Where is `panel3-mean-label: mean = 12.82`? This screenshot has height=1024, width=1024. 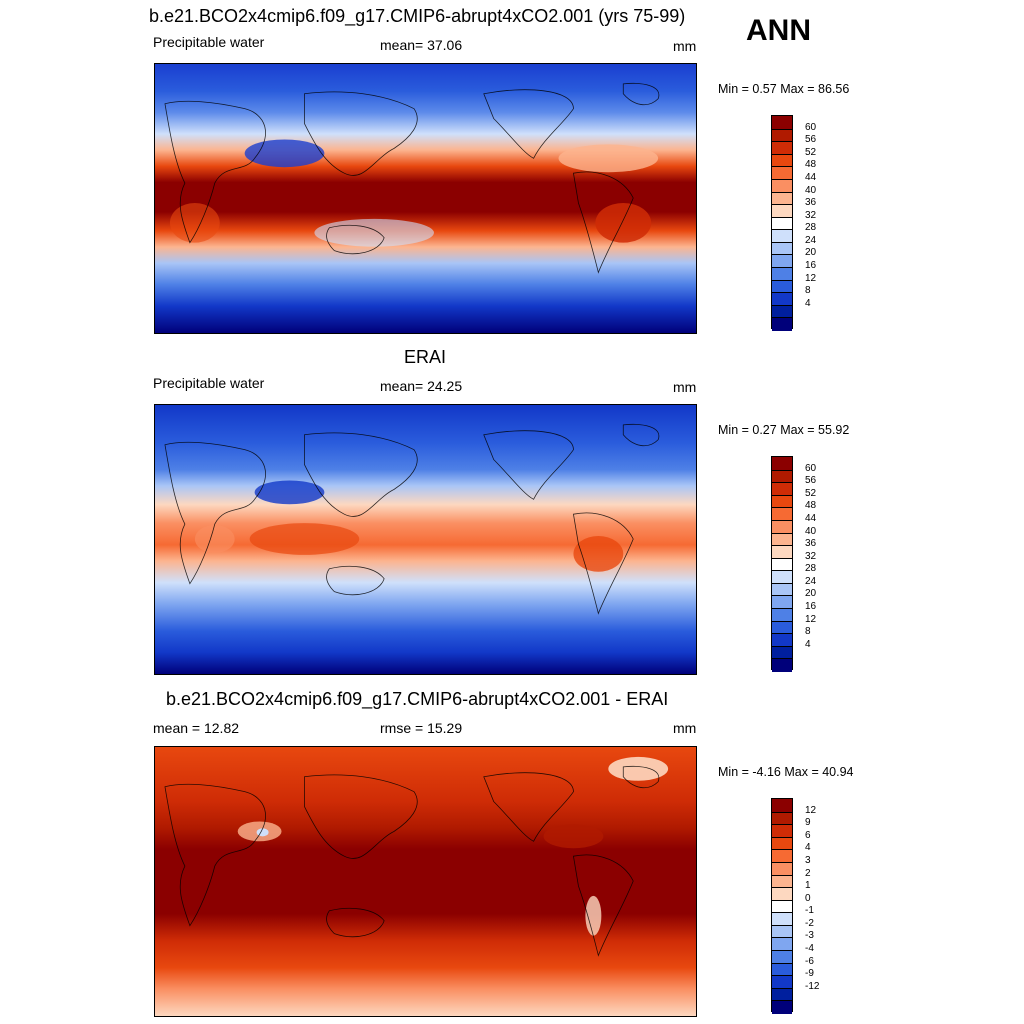
panel3-mean-label: mean = 12.82 is located at coordinates (196, 728).